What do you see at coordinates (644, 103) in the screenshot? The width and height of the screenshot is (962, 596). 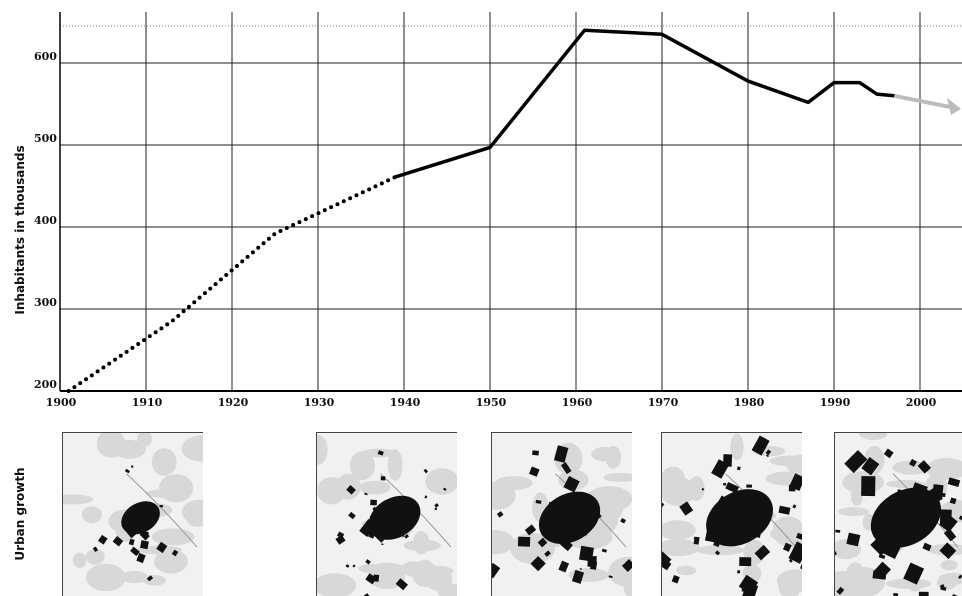 I see `series-line-solid` at bounding box center [644, 103].